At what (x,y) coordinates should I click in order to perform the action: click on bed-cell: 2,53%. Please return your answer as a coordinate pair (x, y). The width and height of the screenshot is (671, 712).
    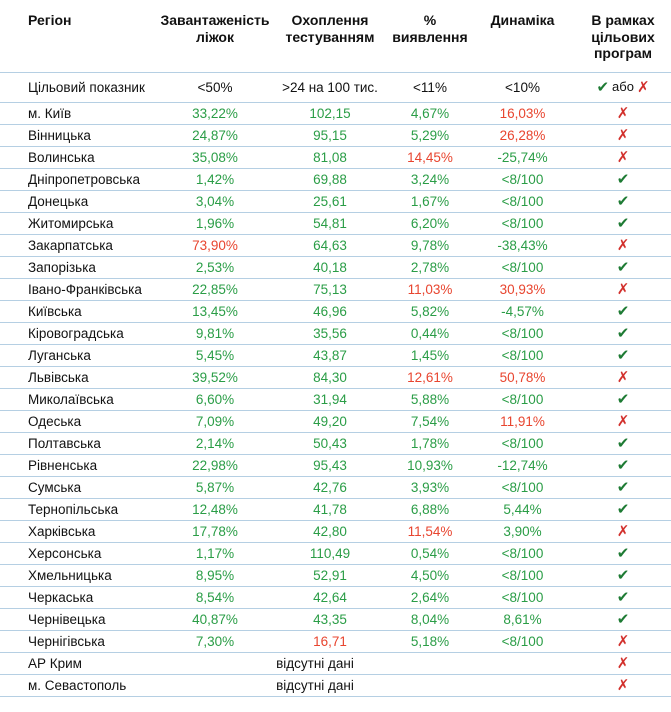
    Looking at the image, I should click on (215, 267).